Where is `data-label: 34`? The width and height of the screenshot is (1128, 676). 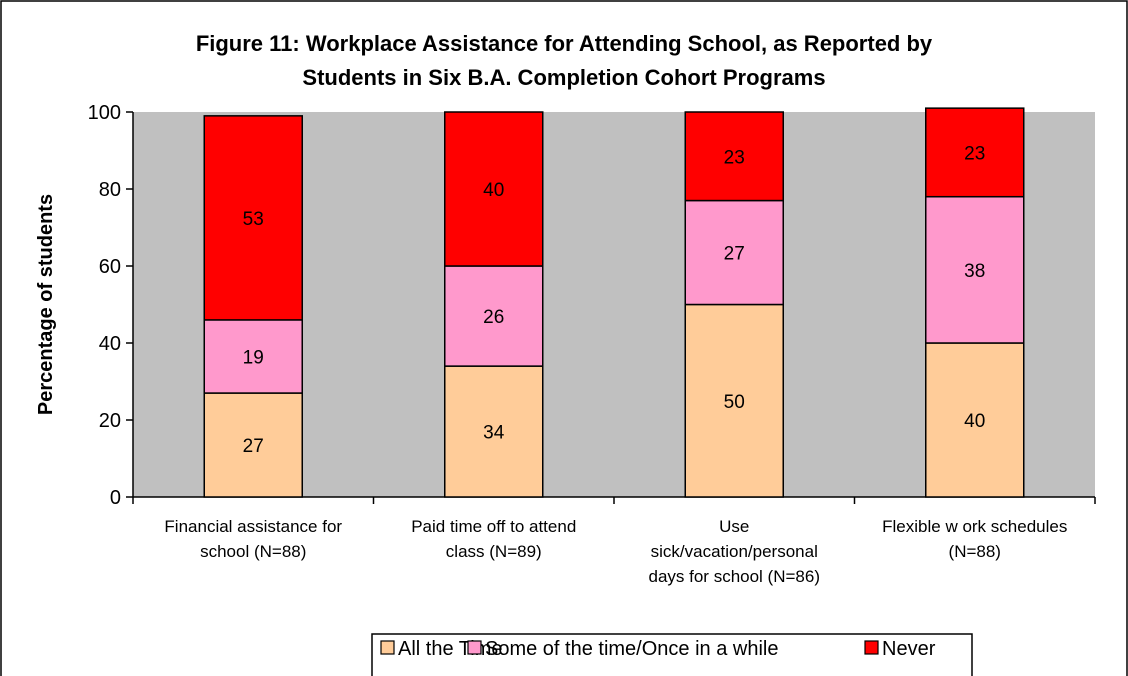
data-label: 34 is located at coordinates (494, 433).